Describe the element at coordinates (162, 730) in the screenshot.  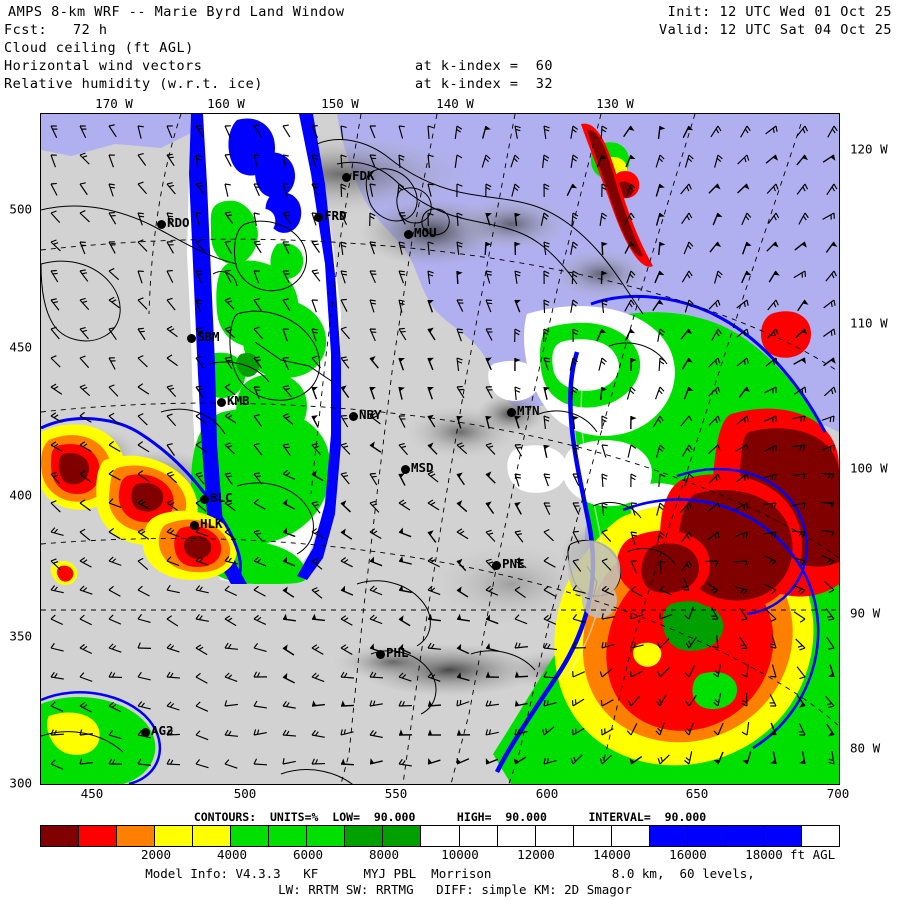
I see `station-label: AG2` at that location.